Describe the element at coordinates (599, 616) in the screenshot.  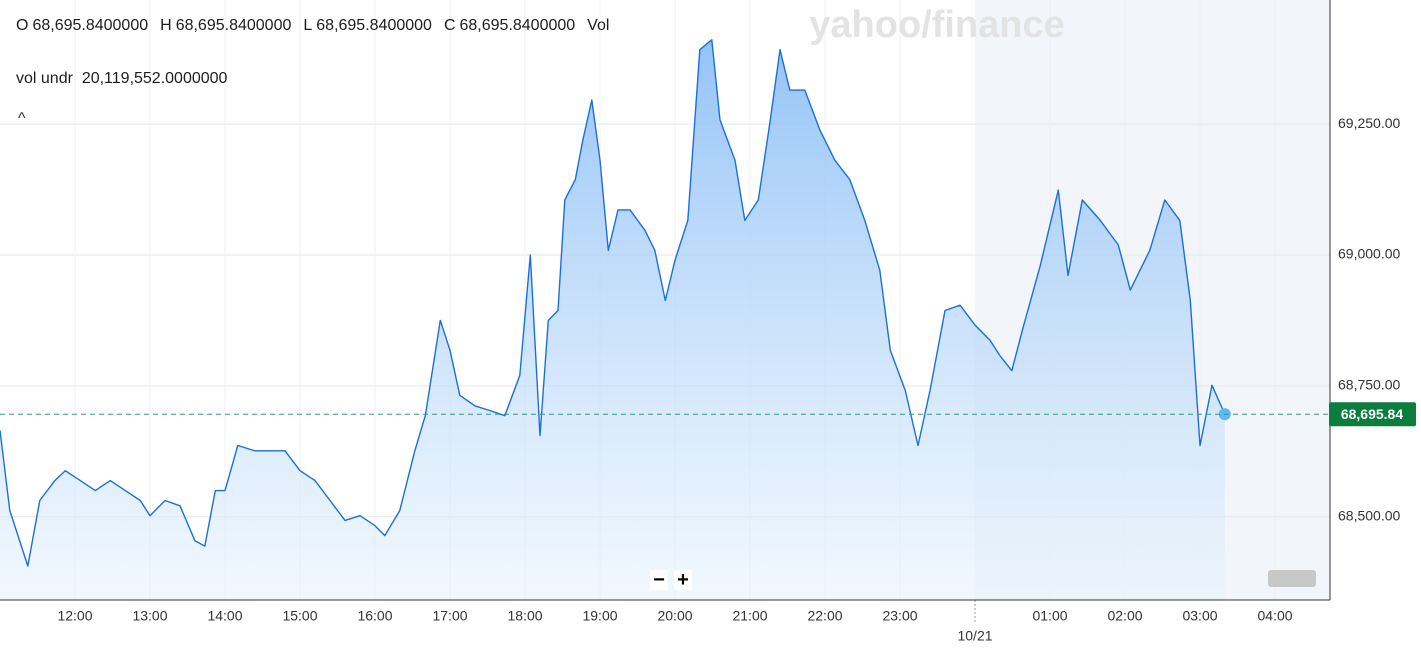
I see `x-tick-label: 19:00` at that location.